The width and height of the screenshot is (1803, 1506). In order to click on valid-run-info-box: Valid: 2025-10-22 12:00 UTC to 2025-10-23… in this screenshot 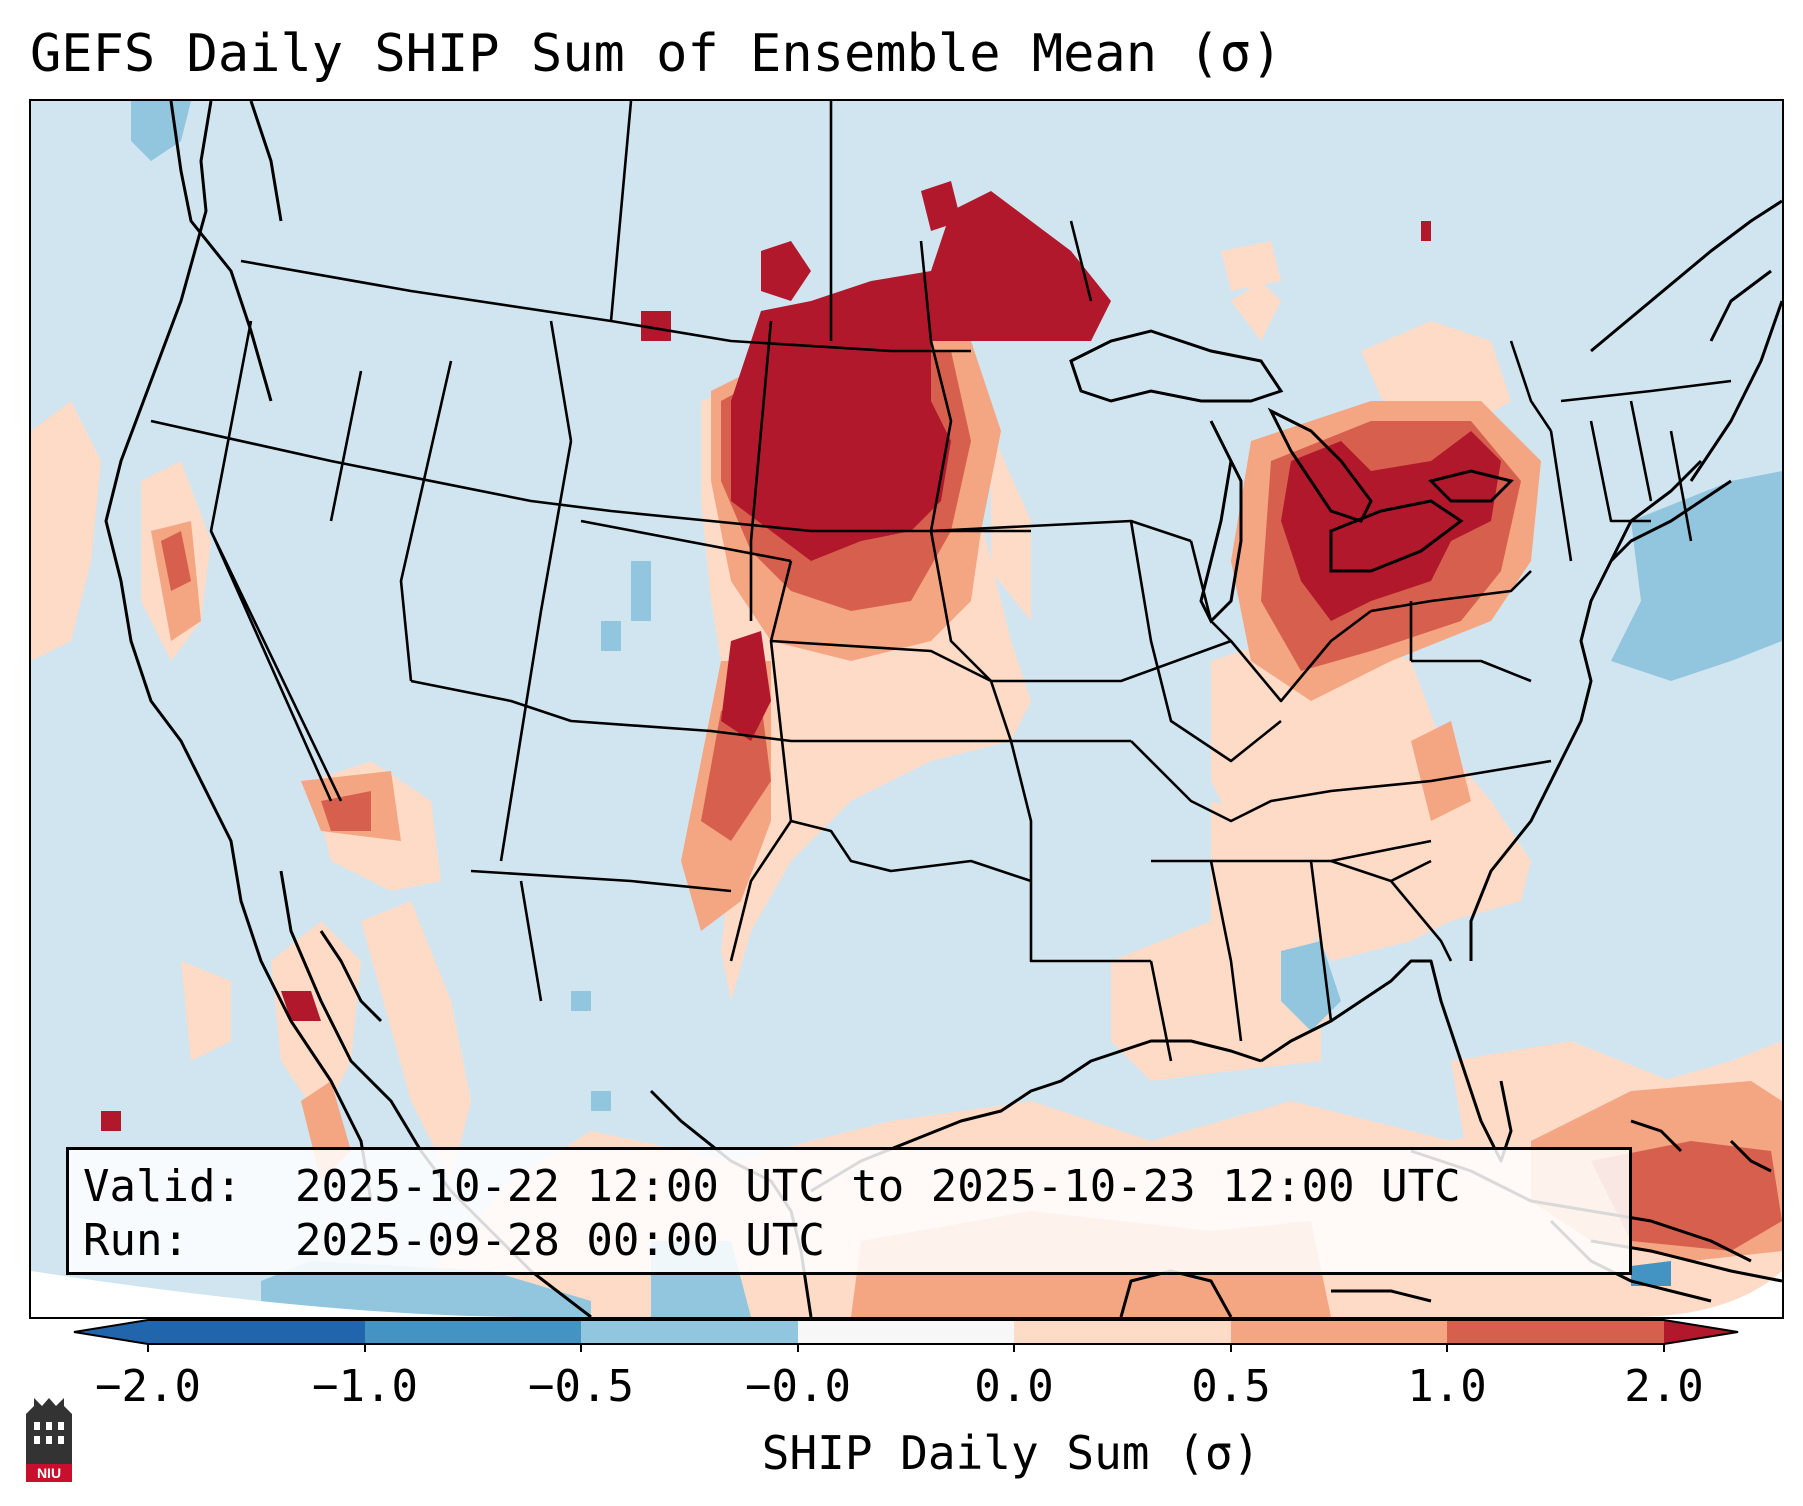, I will do `click(849, 1211)`.